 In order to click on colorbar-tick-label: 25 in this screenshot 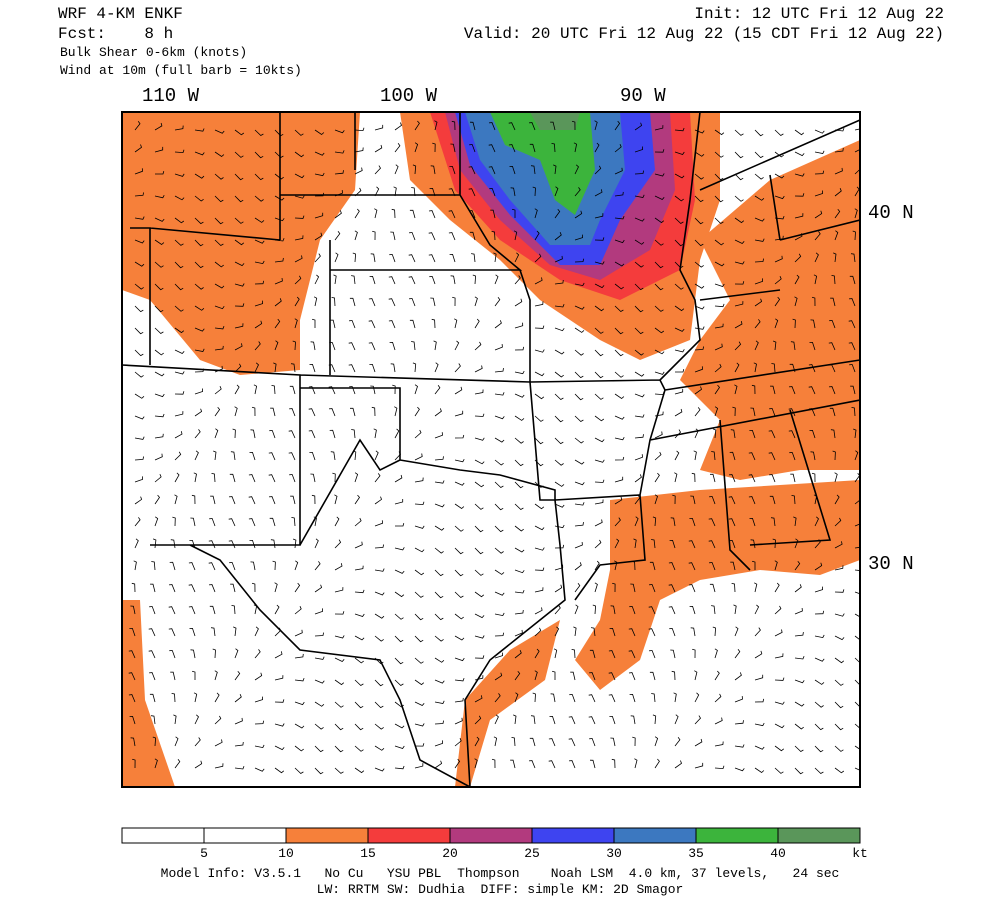, I will do `click(532, 853)`.